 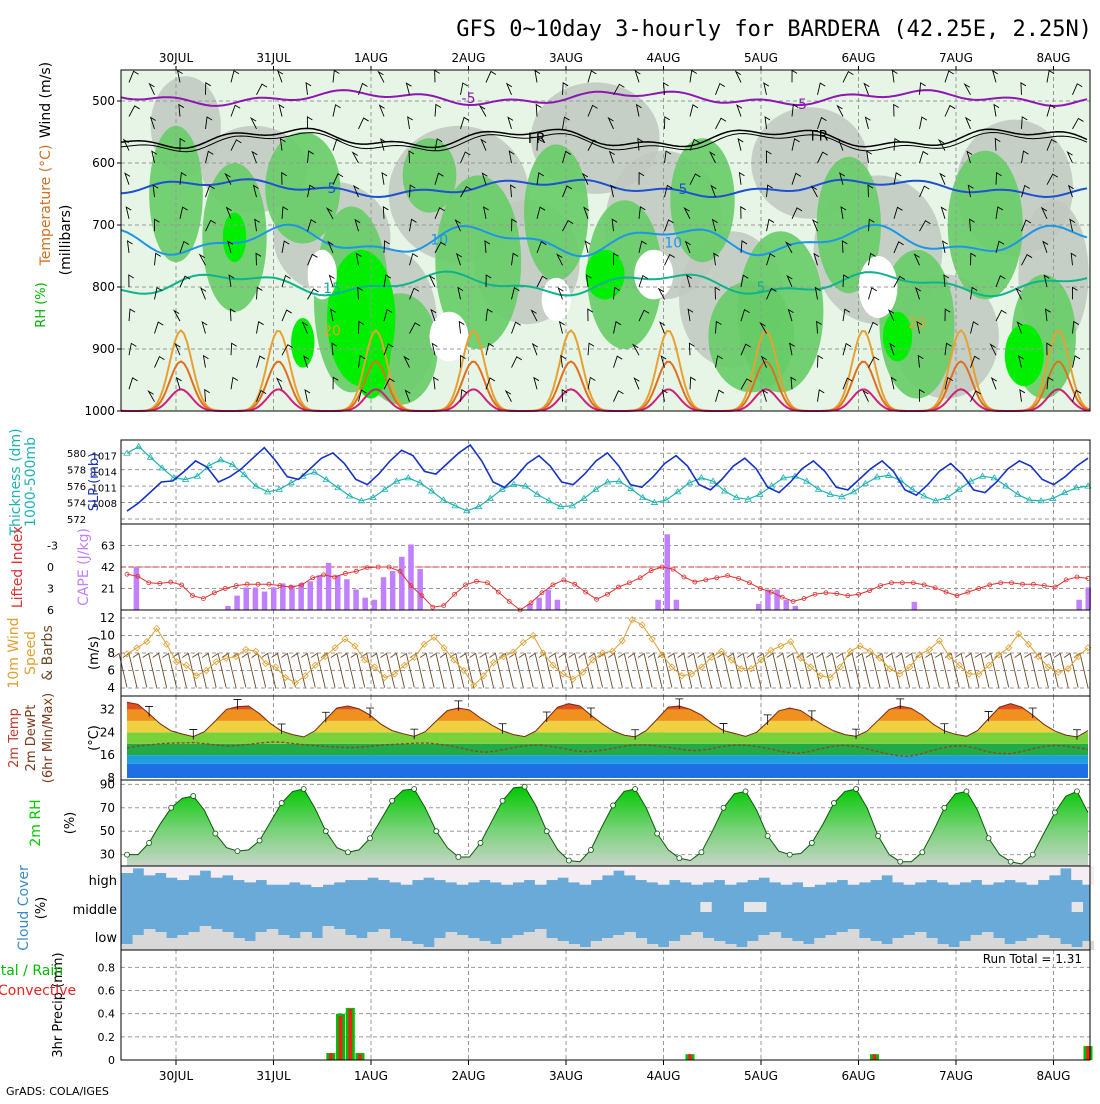 I want to click on date-label-top: 1AUG, so click(x=371, y=58).